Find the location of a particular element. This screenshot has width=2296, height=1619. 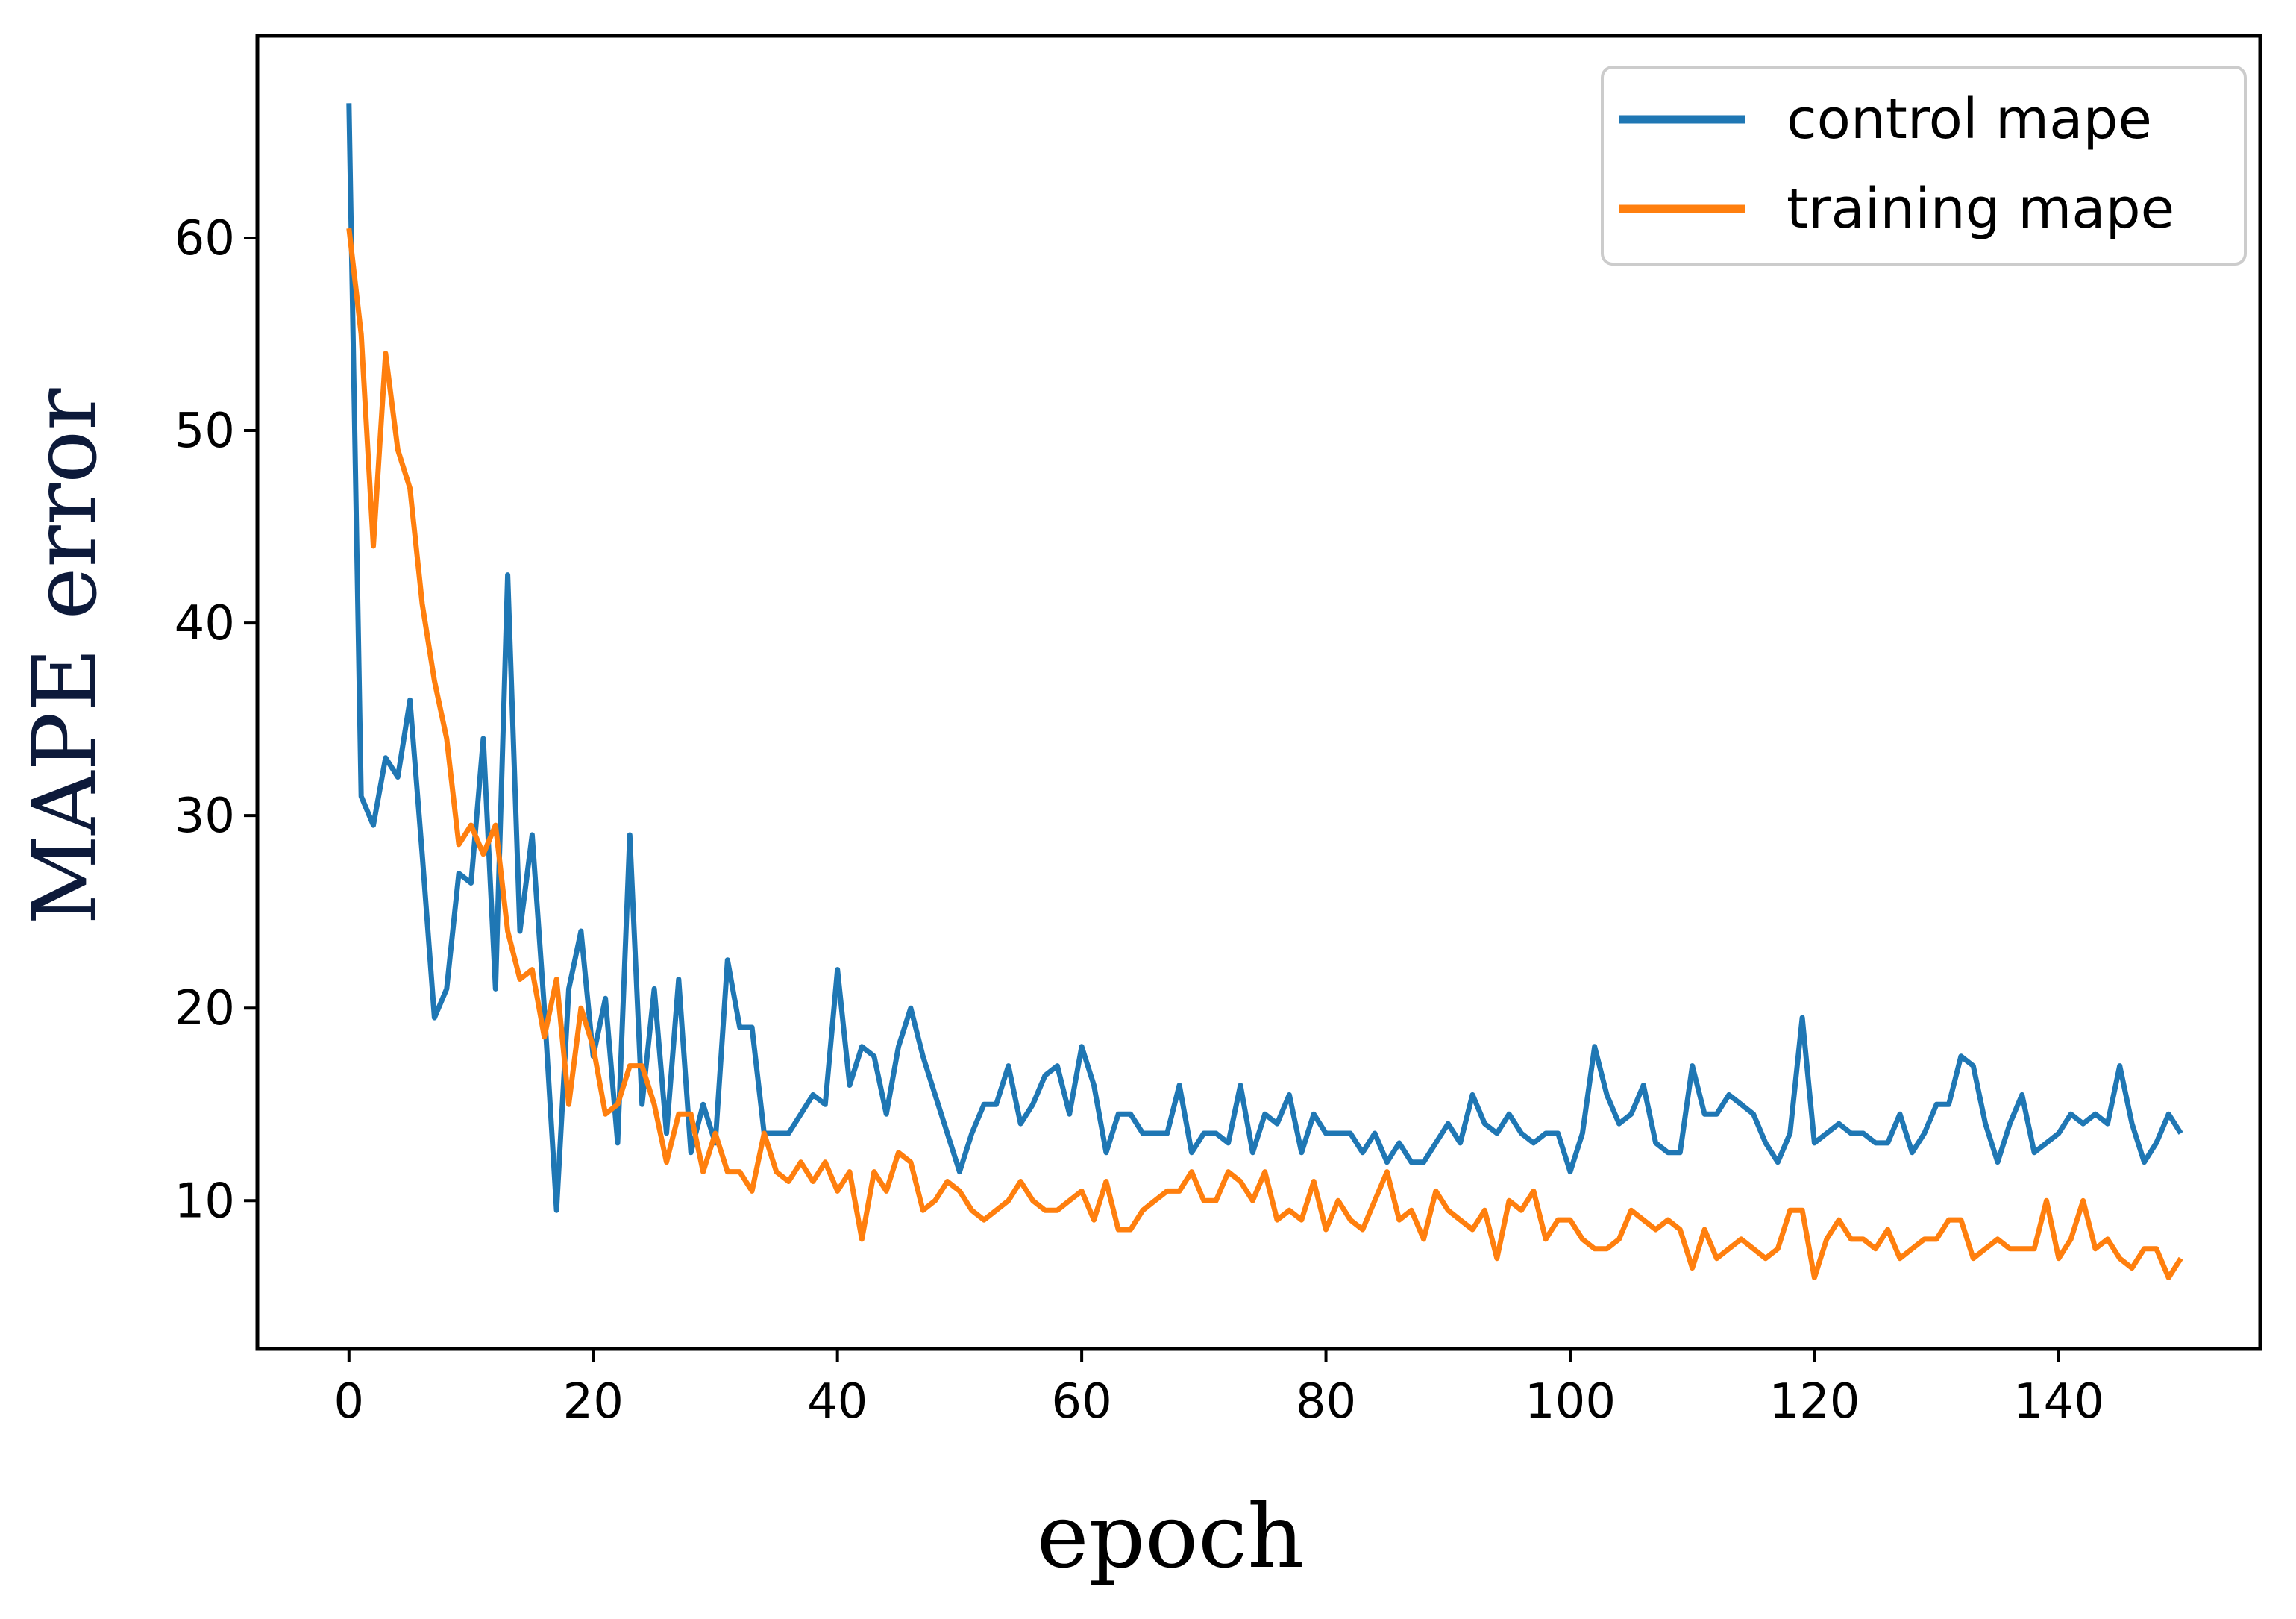

x-tick-label: 140 is located at coordinates (2058, 1402).